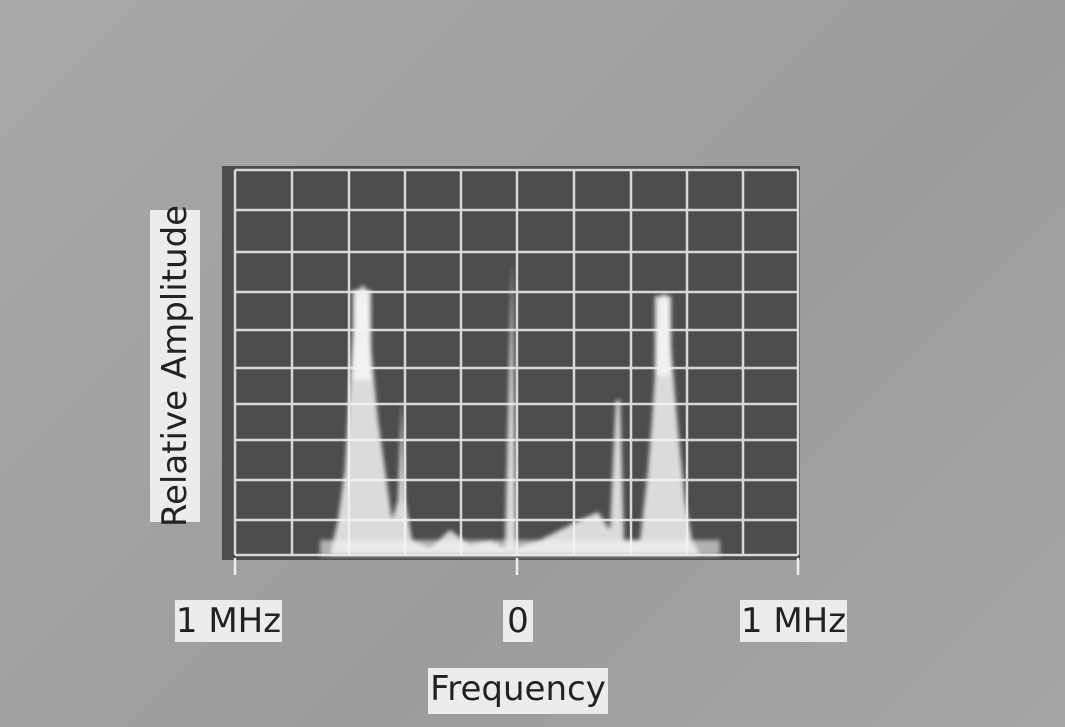 The image size is (1065, 727). Describe the element at coordinates (518, 691) in the screenshot. I see `x-axis-label: Frequency` at that location.